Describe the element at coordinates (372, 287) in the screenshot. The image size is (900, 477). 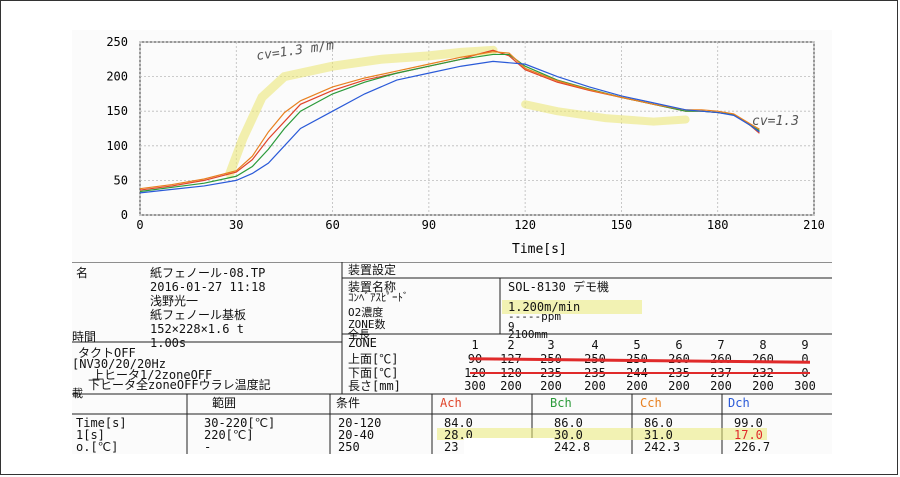
I see `device-label-name: 装置名称` at that location.